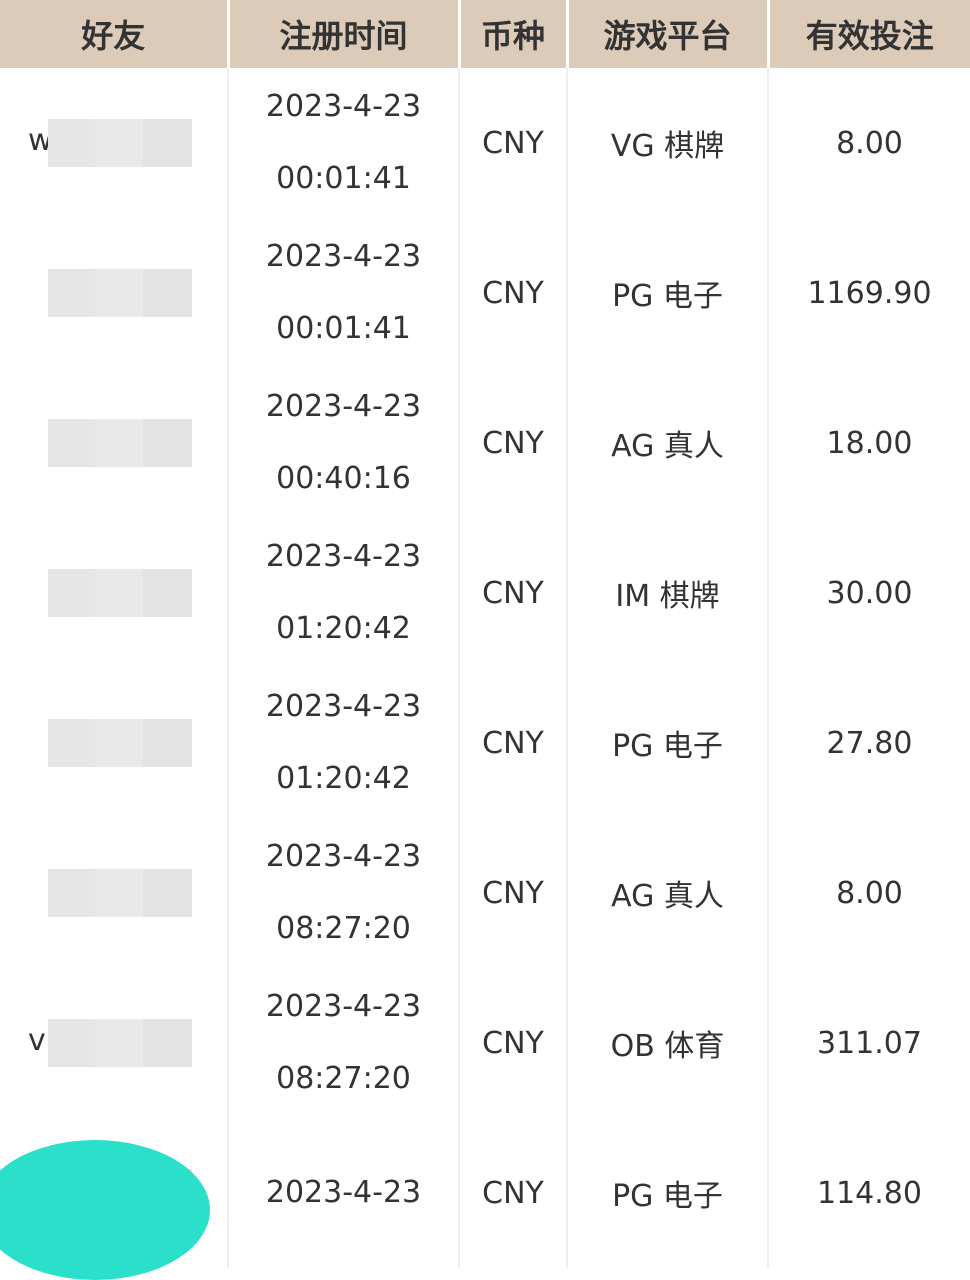  What do you see at coordinates (37, 1040) in the screenshot?
I see `friend-name: v` at bounding box center [37, 1040].